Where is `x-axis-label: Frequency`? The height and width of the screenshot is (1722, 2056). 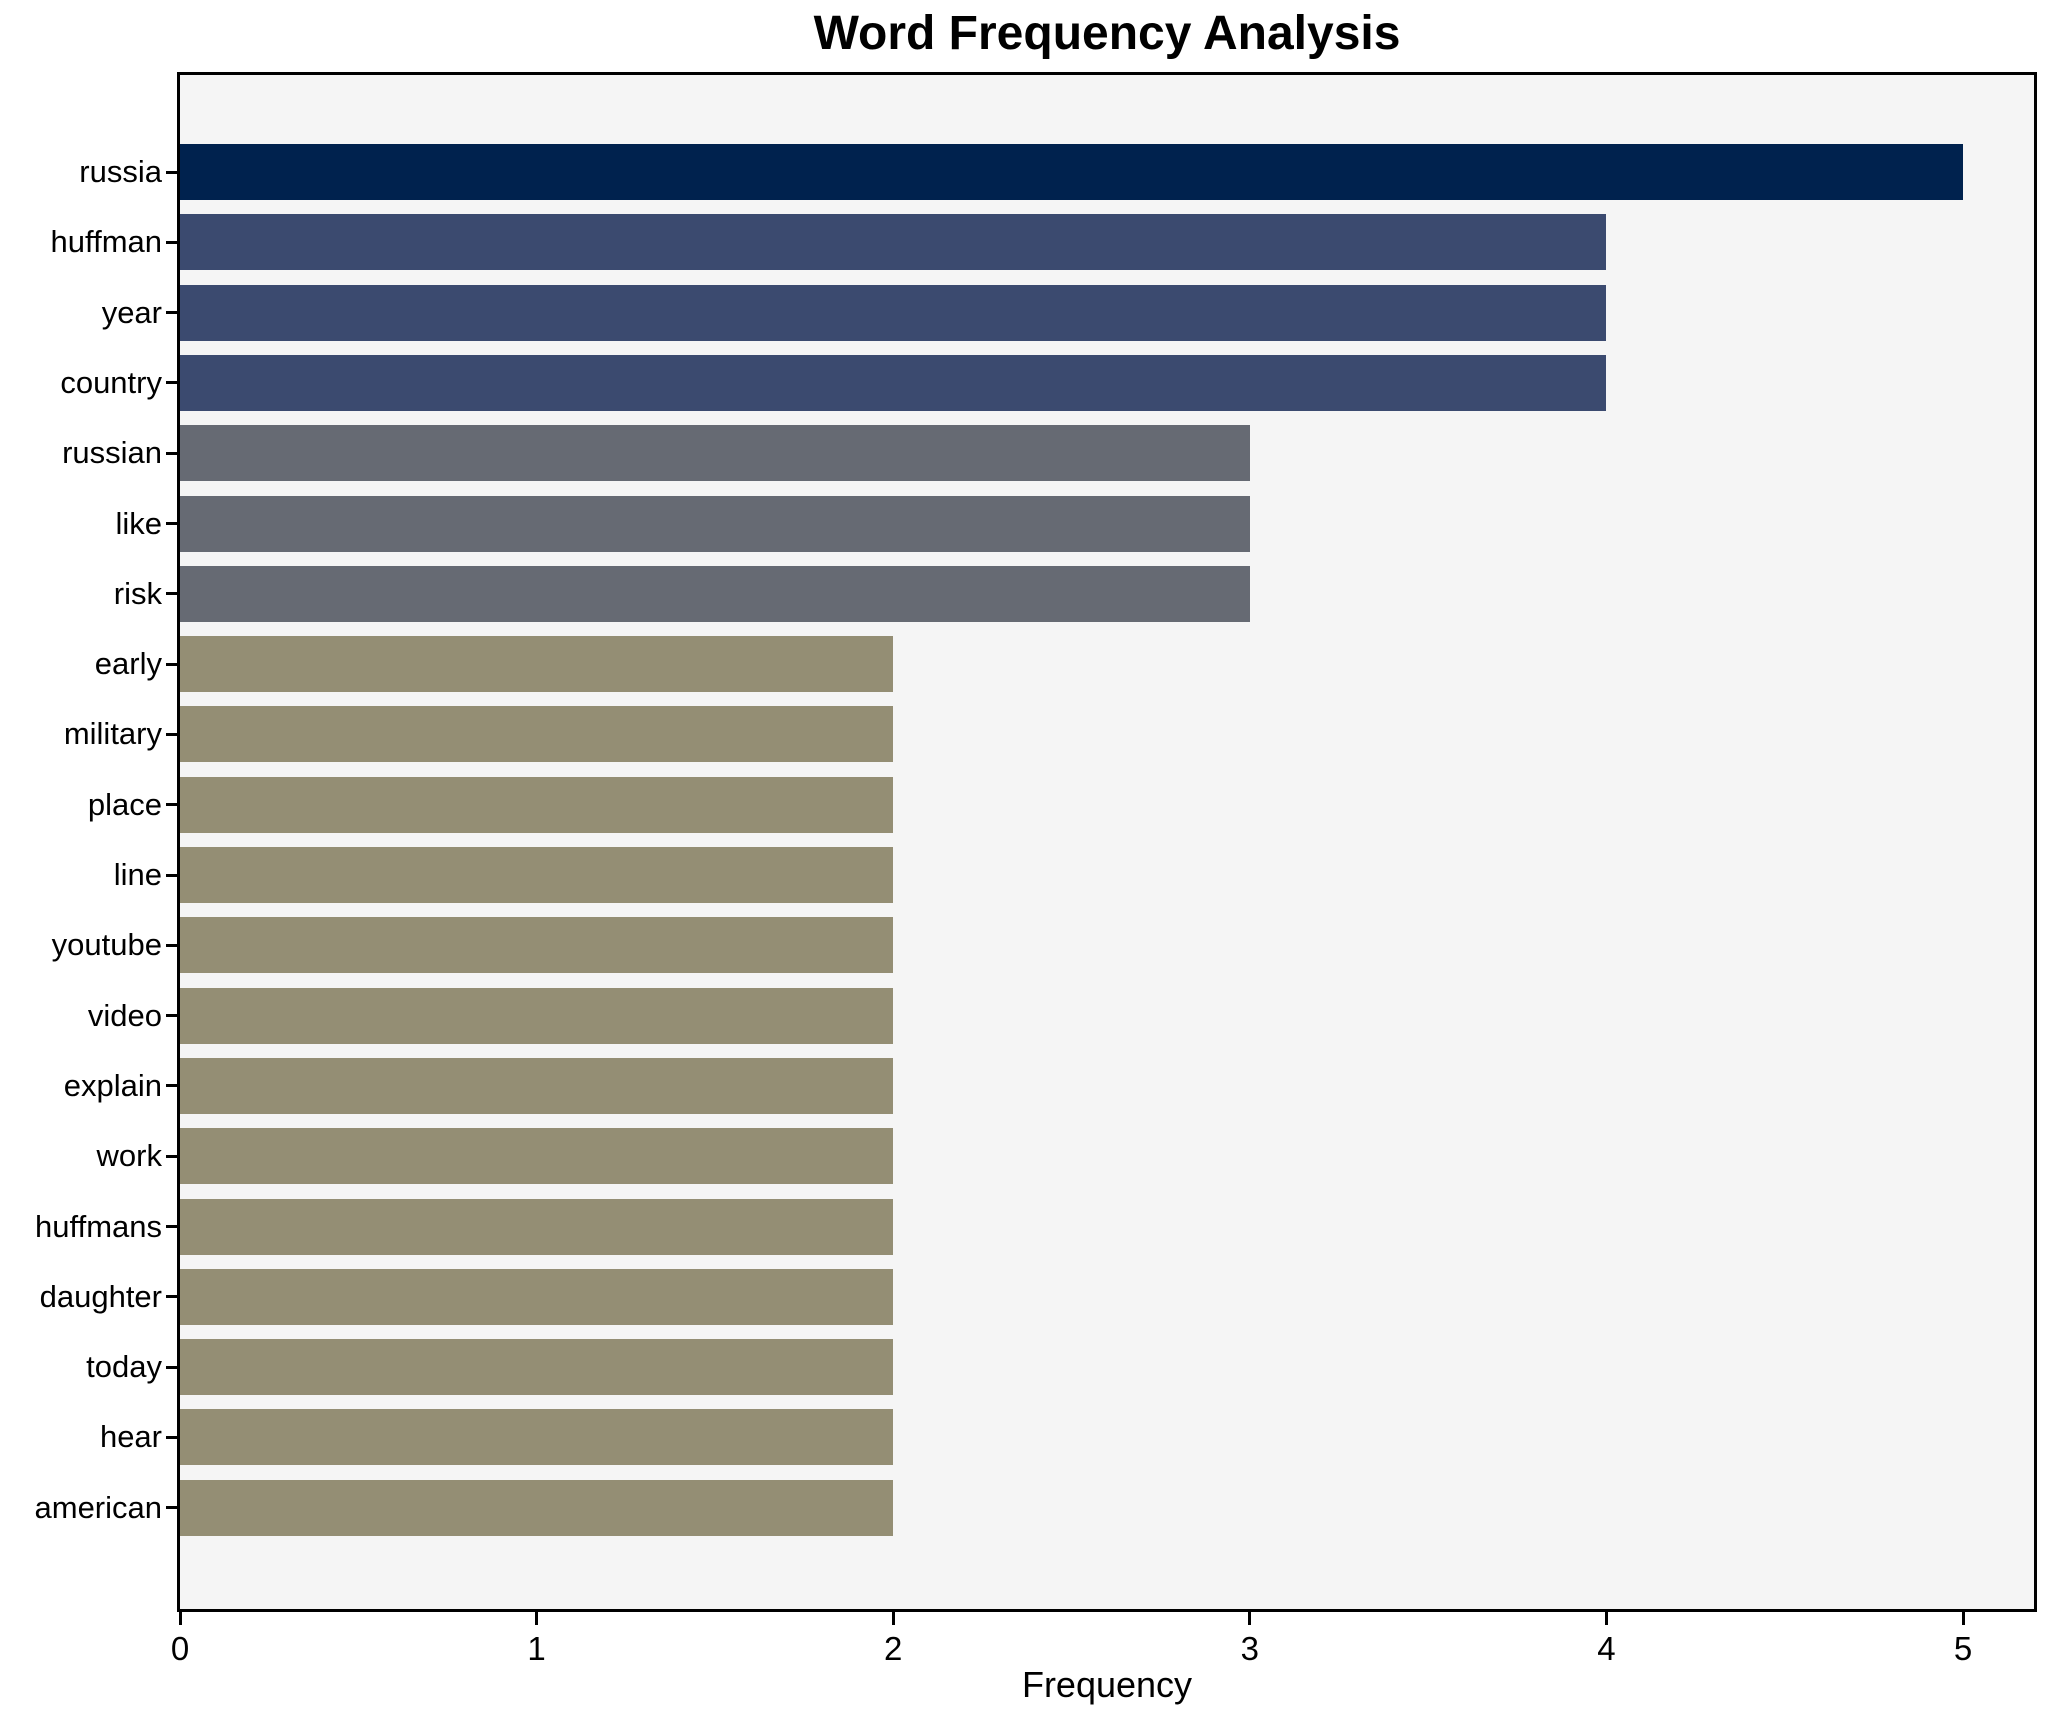
x-axis-label: Frequency is located at coordinates (1107, 1684).